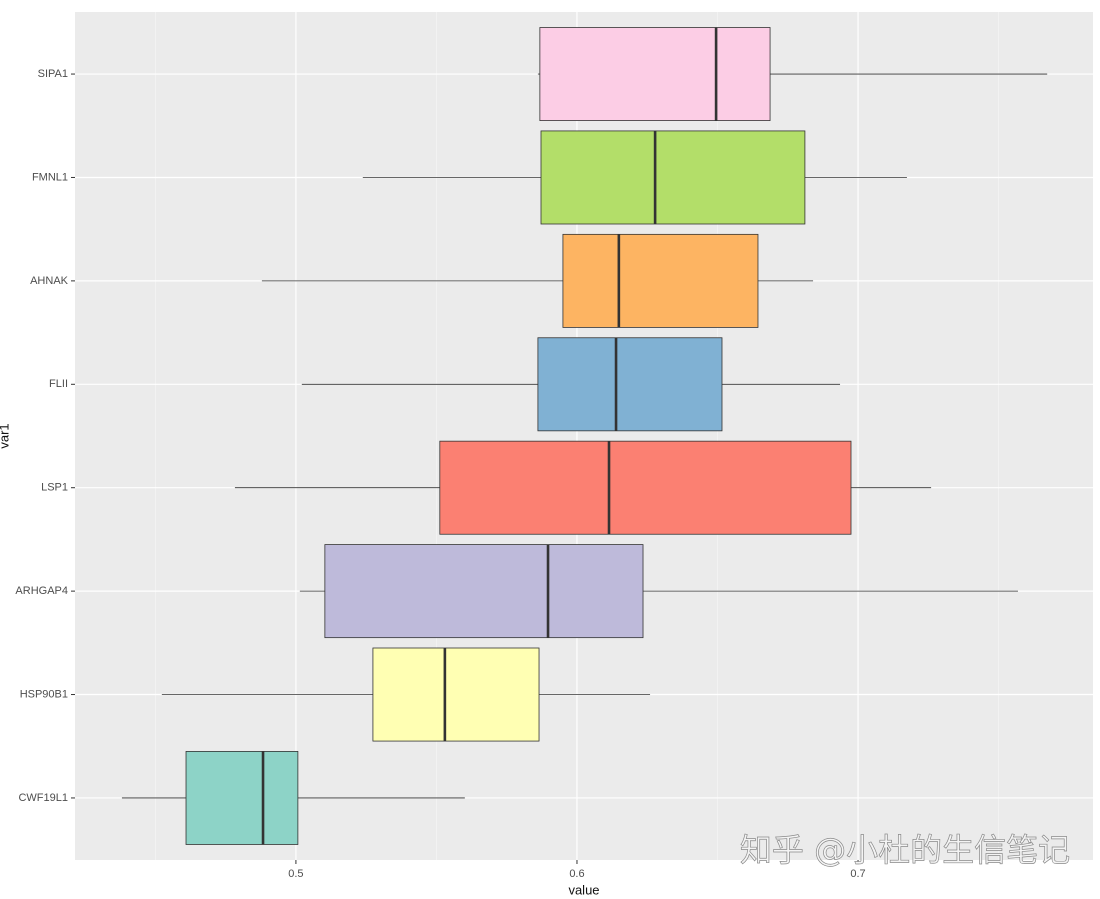 This screenshot has height=899, width=1100. Describe the element at coordinates (295, 874) in the screenshot. I see `x-tick-label: 0.5` at that location.